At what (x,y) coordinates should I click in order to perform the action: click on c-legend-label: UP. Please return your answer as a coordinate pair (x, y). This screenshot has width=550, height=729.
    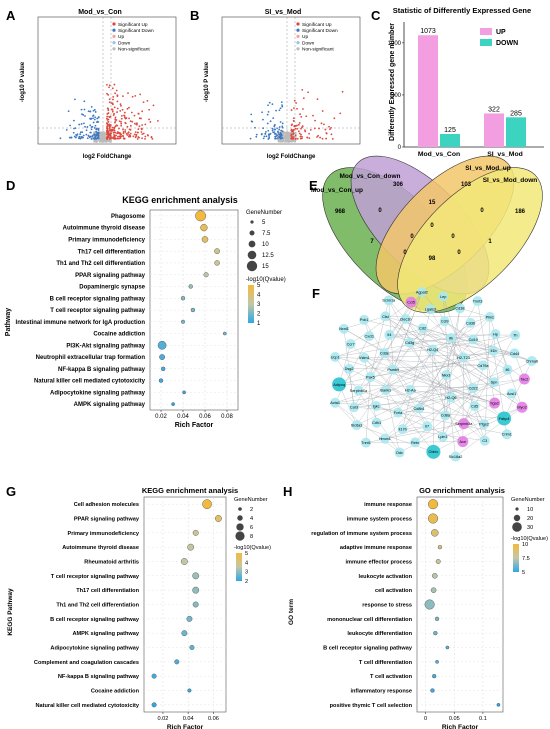
    Looking at the image, I should click on (501, 32).